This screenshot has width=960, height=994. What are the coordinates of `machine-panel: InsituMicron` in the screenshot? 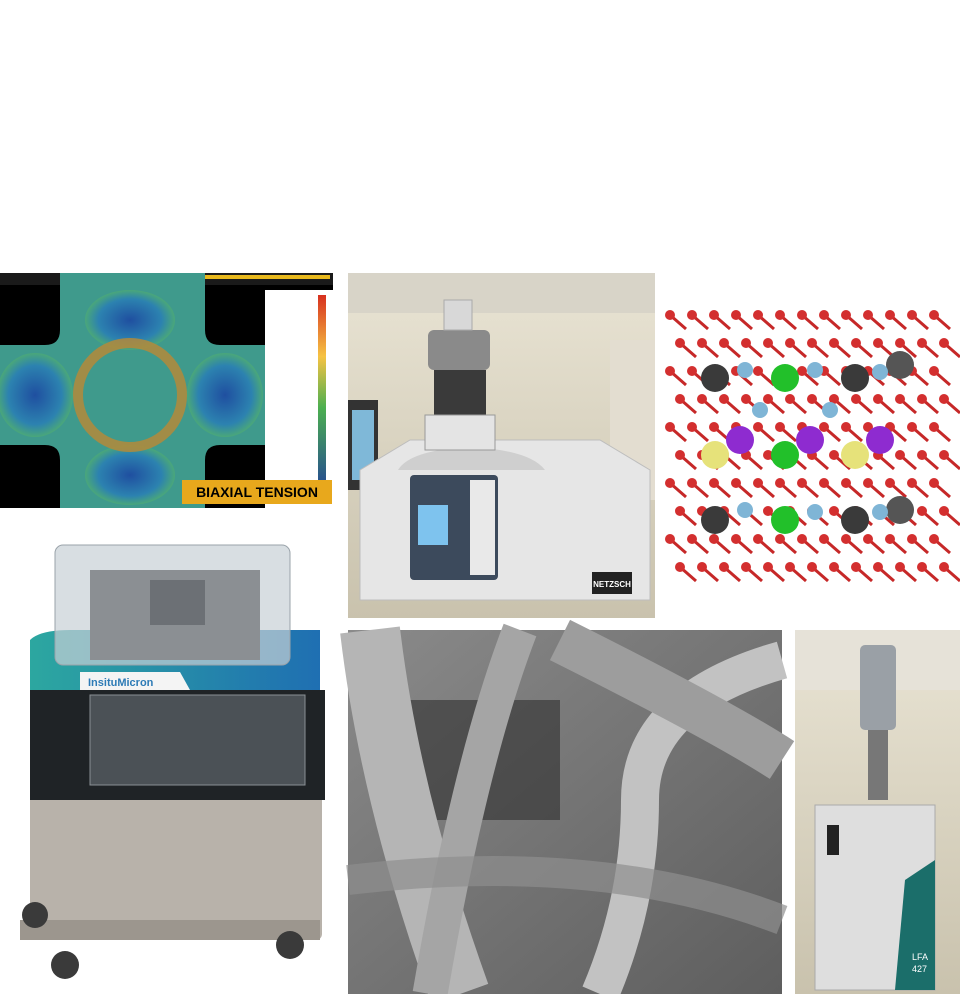 It's located at (172, 761).